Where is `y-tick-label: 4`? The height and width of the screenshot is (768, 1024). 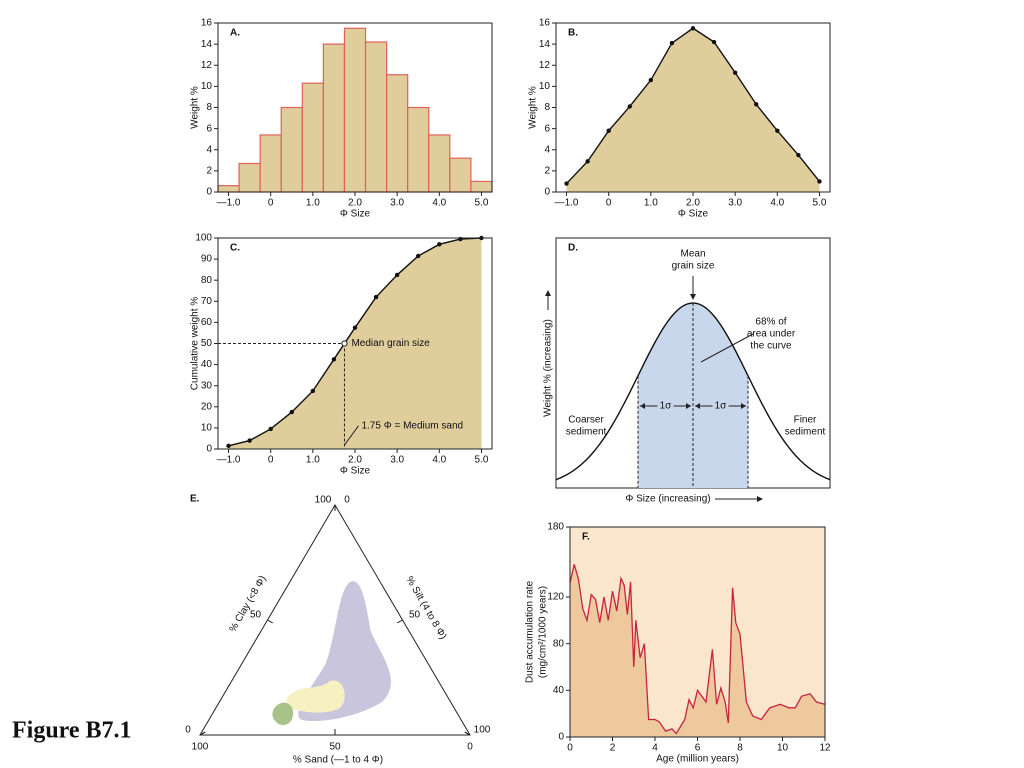
y-tick-label: 4 is located at coordinates (547, 149).